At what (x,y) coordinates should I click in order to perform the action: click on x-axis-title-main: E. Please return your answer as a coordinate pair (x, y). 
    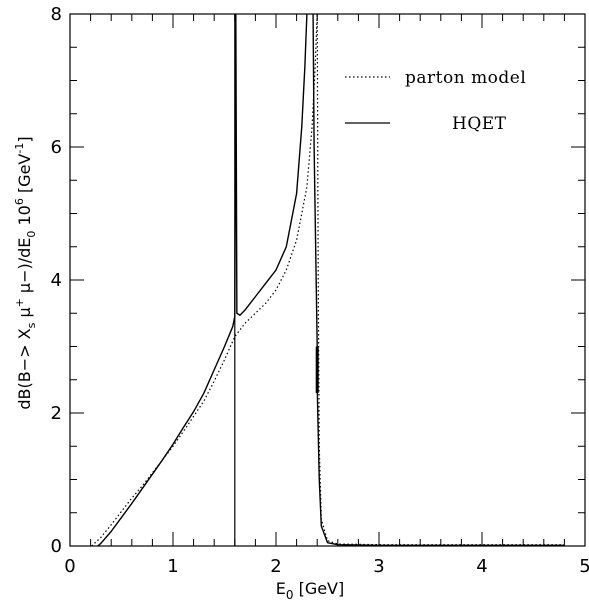
    Looking at the image, I should click on (281, 588).